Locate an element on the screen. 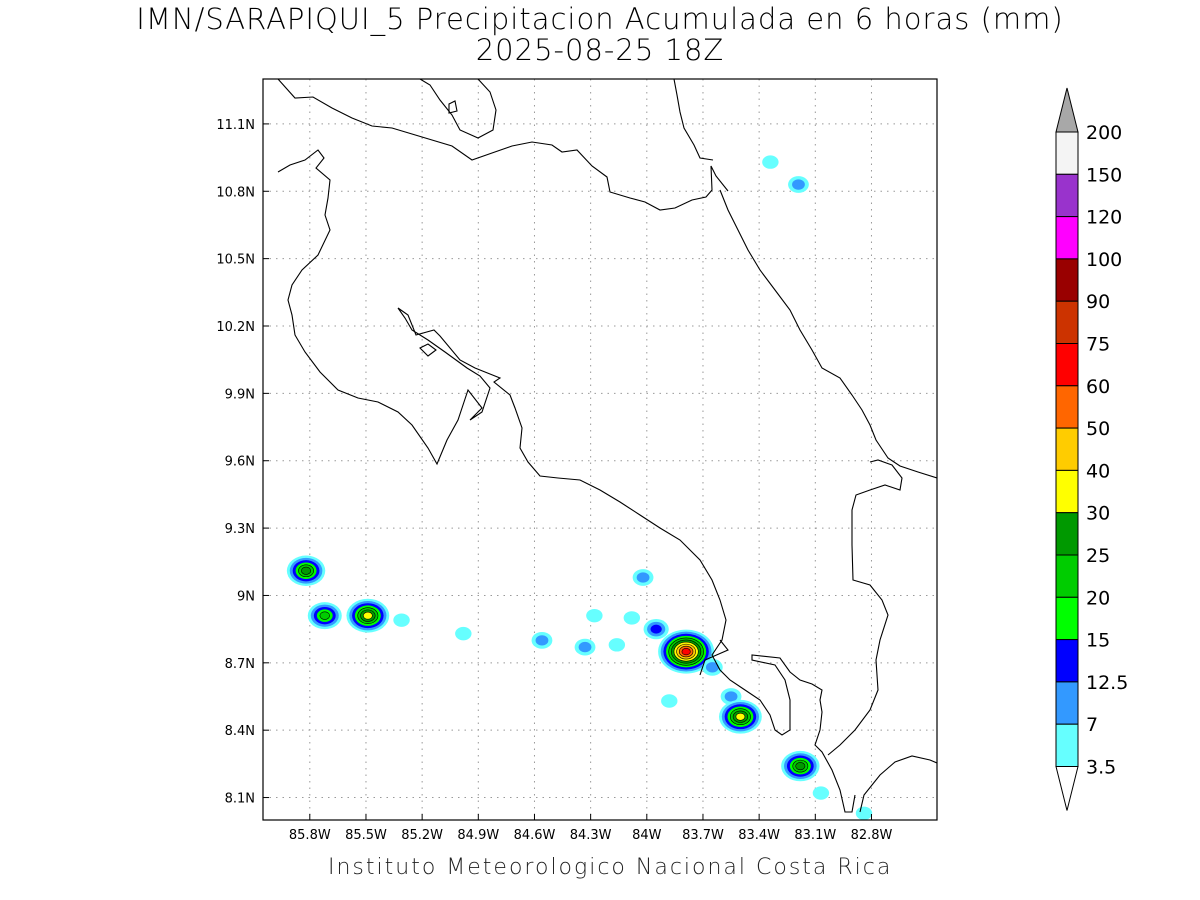 The image size is (1200, 900). colorbar: 200 150 120 100 90 75 60 50 40 30 25 20 15 12.5 7 3.5 is located at coordinates (1091, 449).